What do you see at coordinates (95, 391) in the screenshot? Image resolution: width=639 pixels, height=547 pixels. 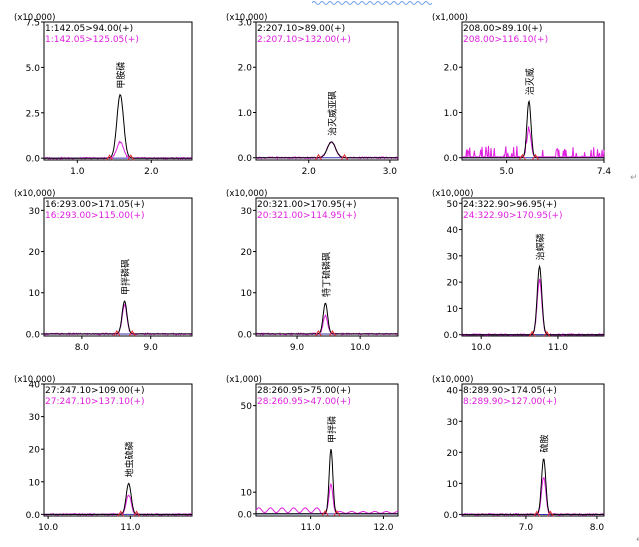 I see `mrm-transition-1: 27:247.10>109.00(+)` at bounding box center [95, 391].